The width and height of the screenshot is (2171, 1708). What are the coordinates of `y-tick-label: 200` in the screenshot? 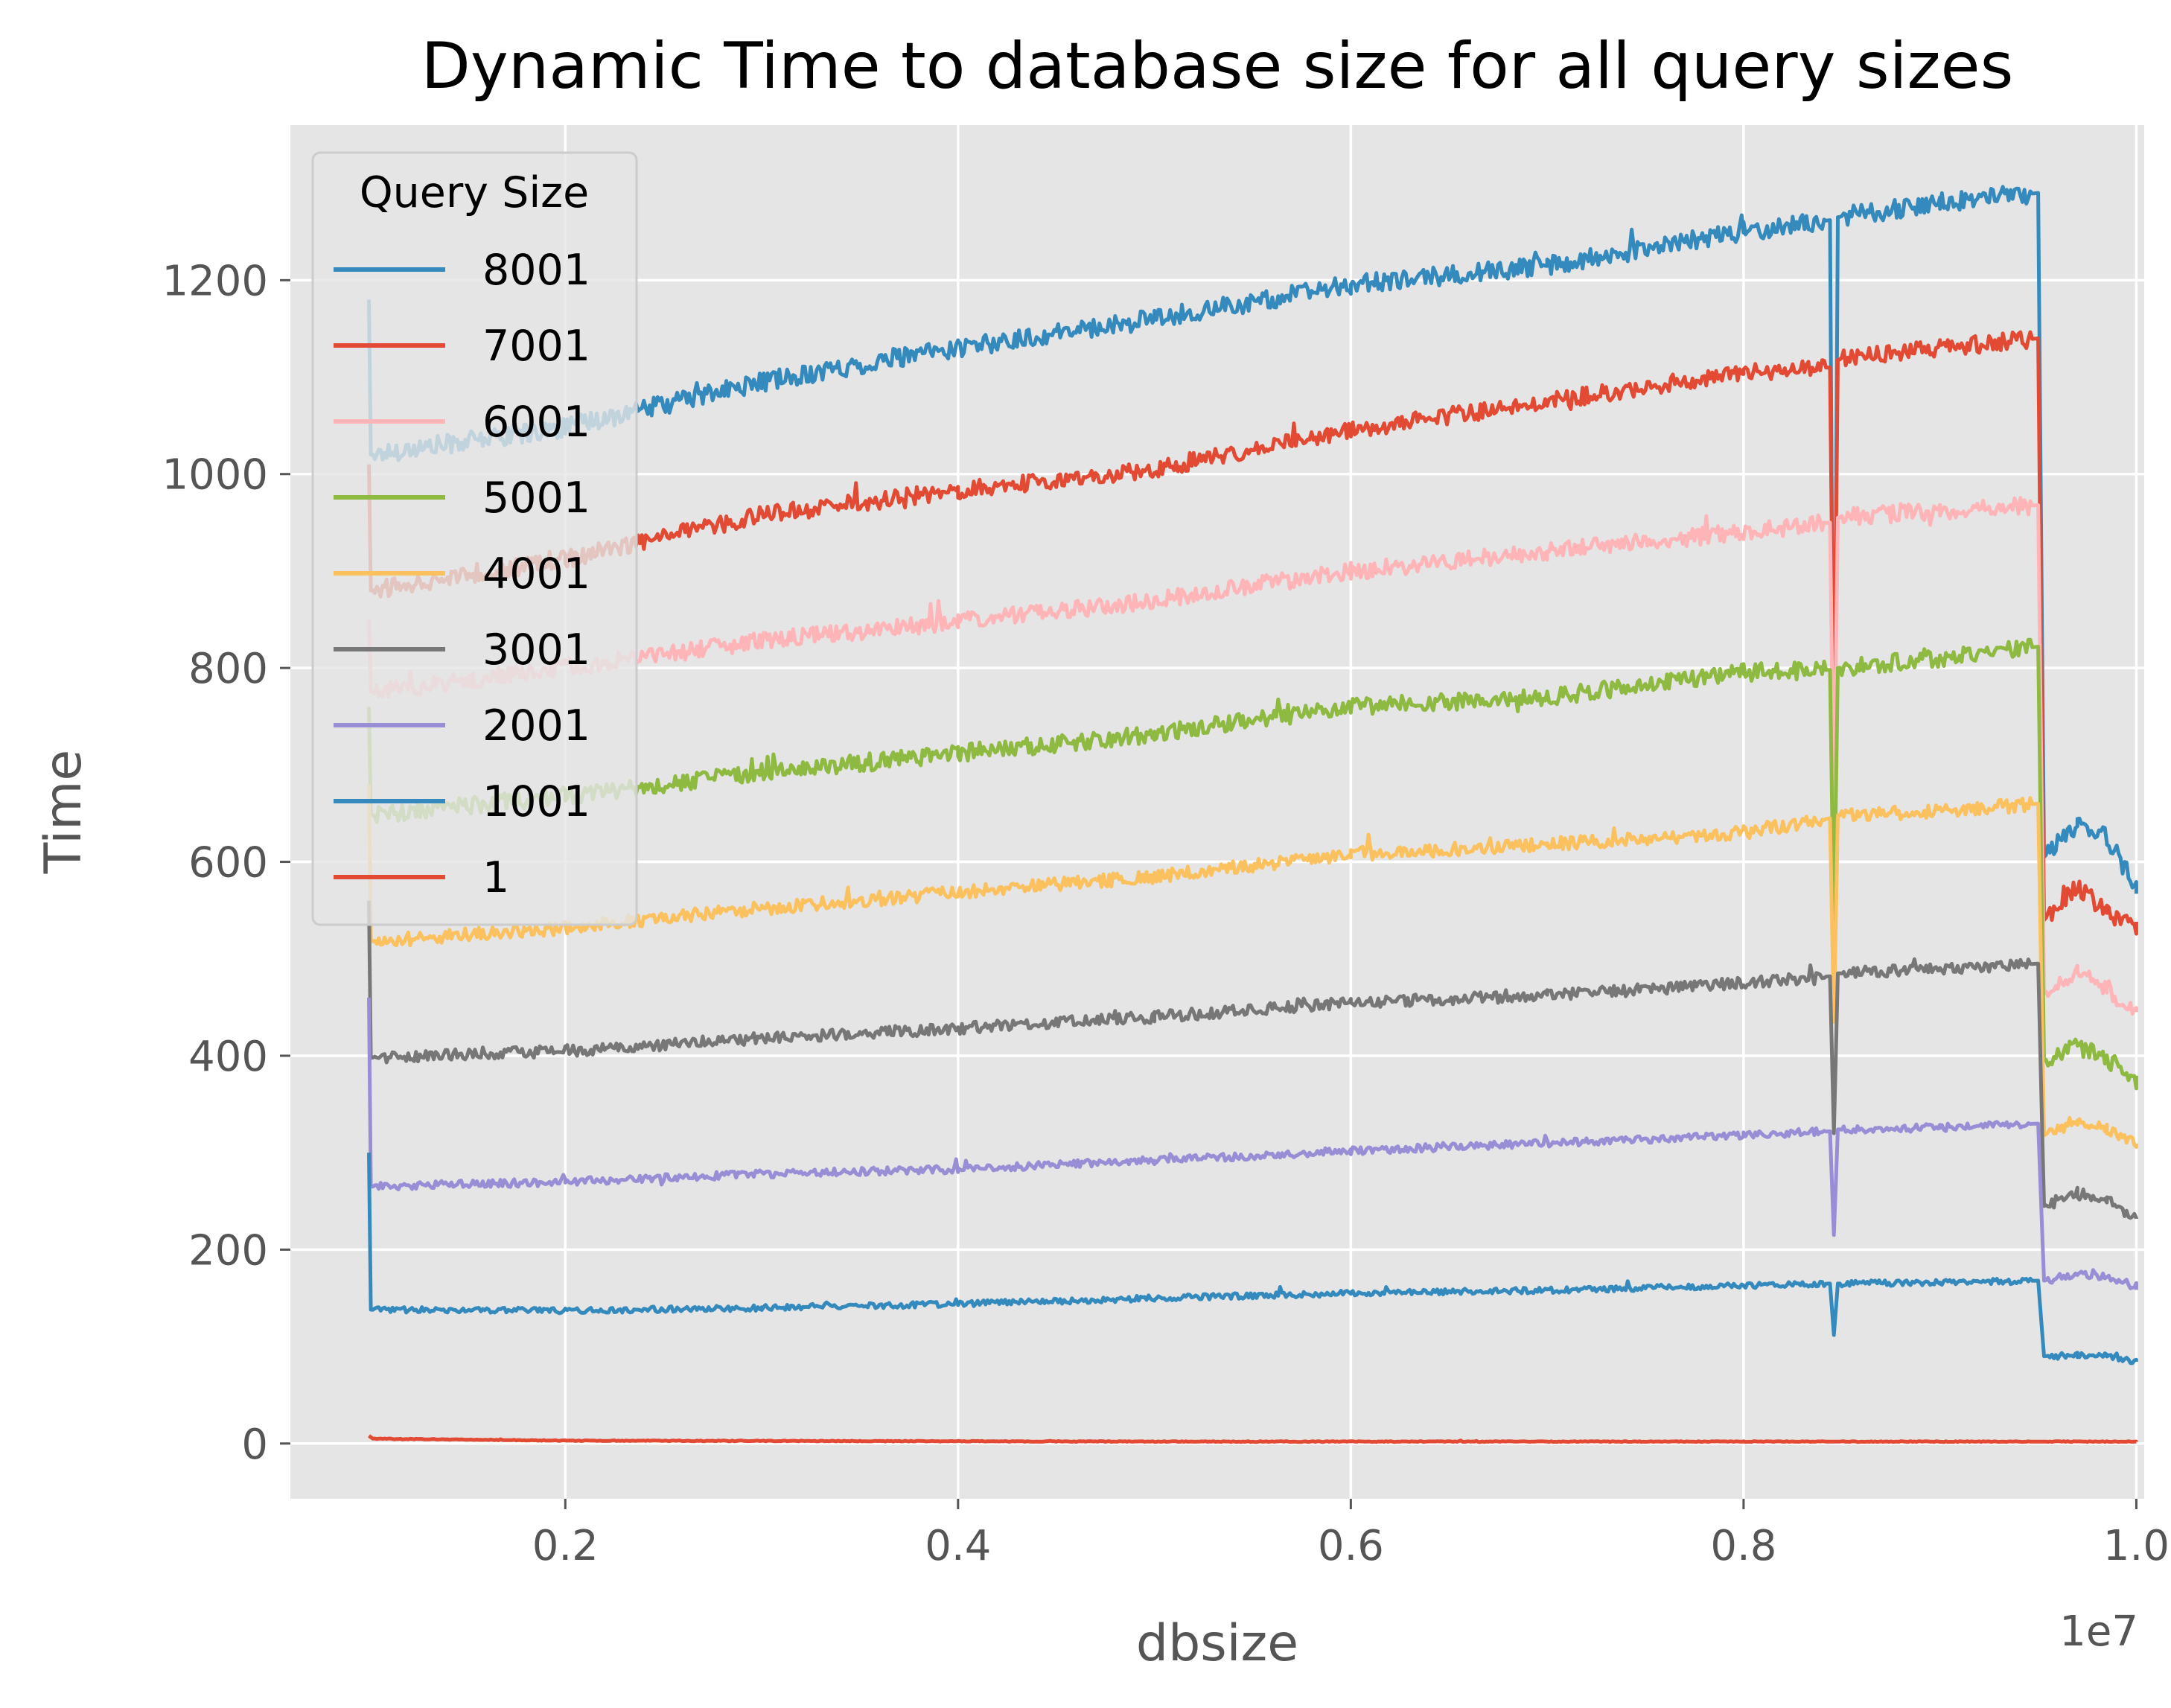 It's located at (228, 1251).